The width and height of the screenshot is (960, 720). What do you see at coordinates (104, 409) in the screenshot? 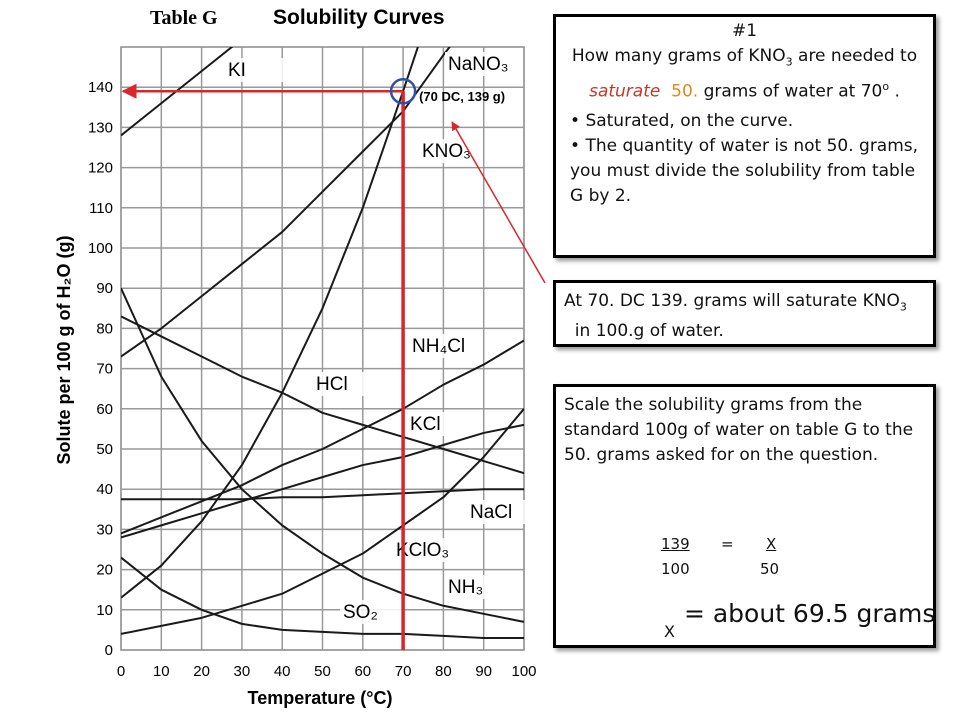
I see `y-tick-label: 60` at bounding box center [104, 409].